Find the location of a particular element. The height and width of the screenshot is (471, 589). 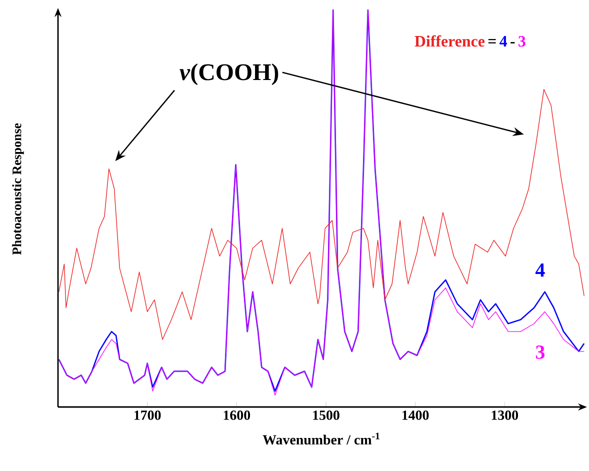

annotation: ν(COOH) is located at coordinates (229, 74).